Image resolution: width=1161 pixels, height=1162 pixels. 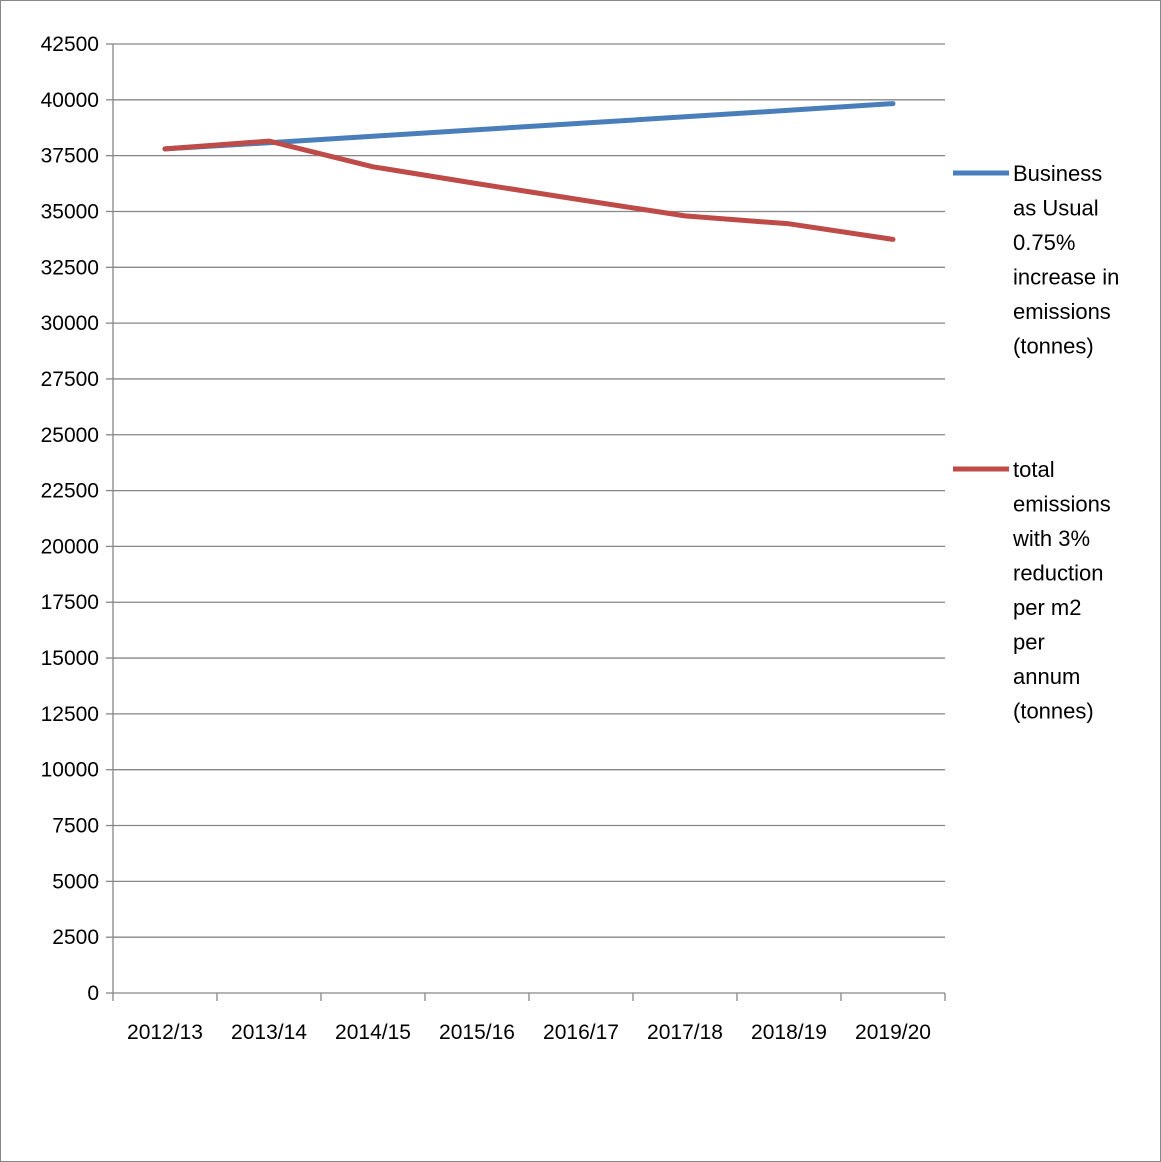 What do you see at coordinates (70, 323) in the screenshot?
I see `y-tick-label: 30000` at bounding box center [70, 323].